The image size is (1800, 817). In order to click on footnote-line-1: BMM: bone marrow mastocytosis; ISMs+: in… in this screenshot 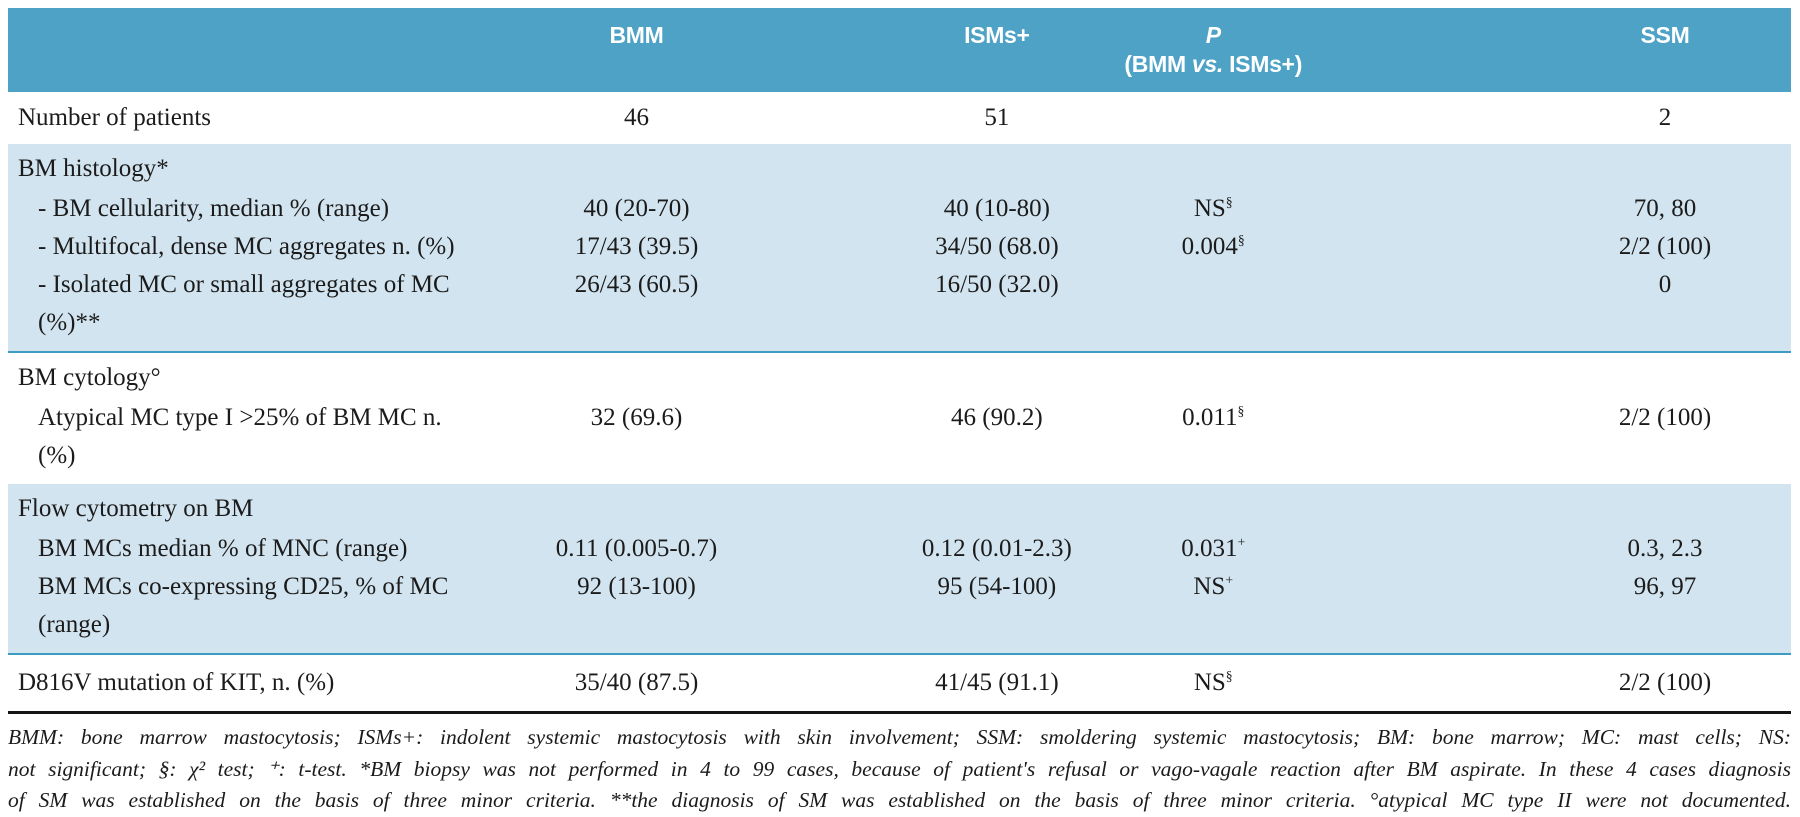, I will do `click(899, 737)`.